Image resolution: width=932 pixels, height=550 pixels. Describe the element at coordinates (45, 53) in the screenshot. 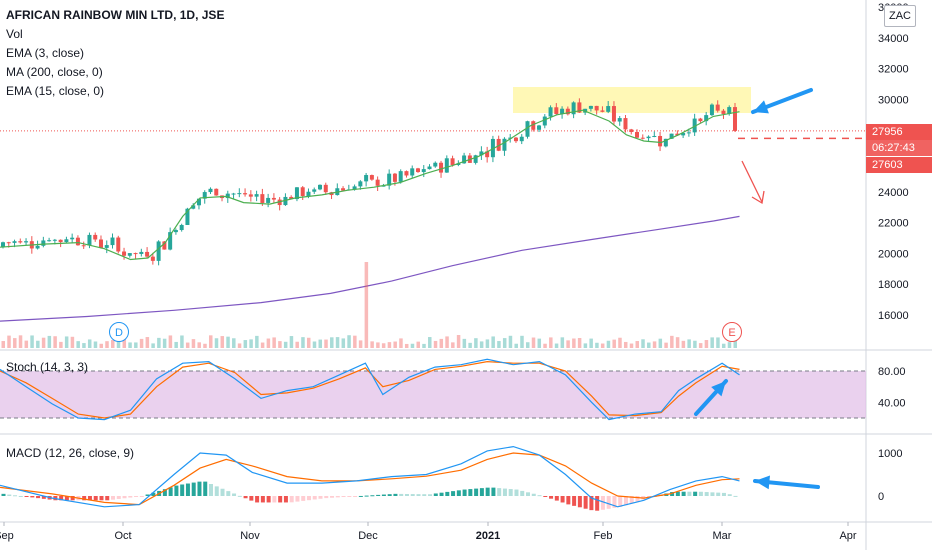

I see `legend-ema3: EMA (3, close)` at that location.